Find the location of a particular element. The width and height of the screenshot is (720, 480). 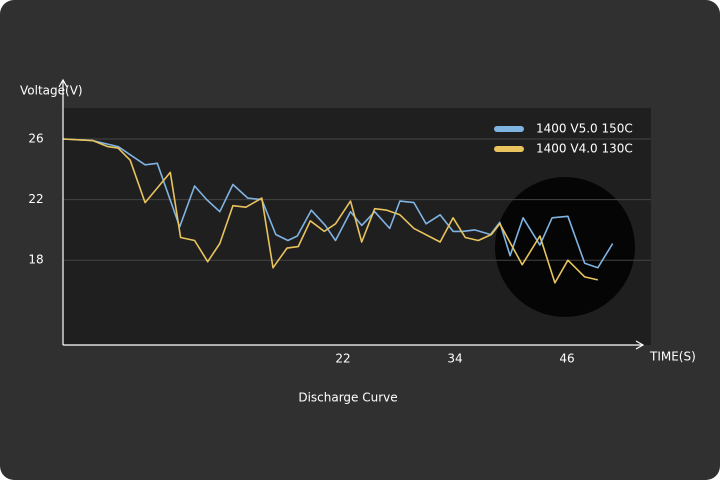

legend: 1400 V5.0 150C 1400 V4.0 130C is located at coordinates (563, 139).